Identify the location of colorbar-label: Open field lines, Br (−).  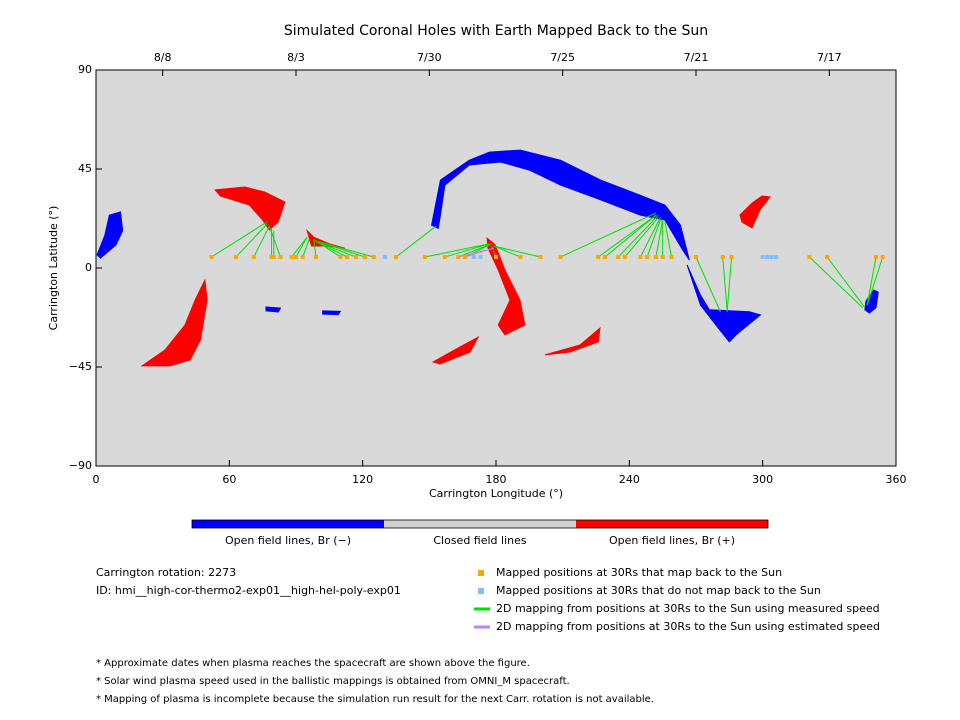
(288, 540).